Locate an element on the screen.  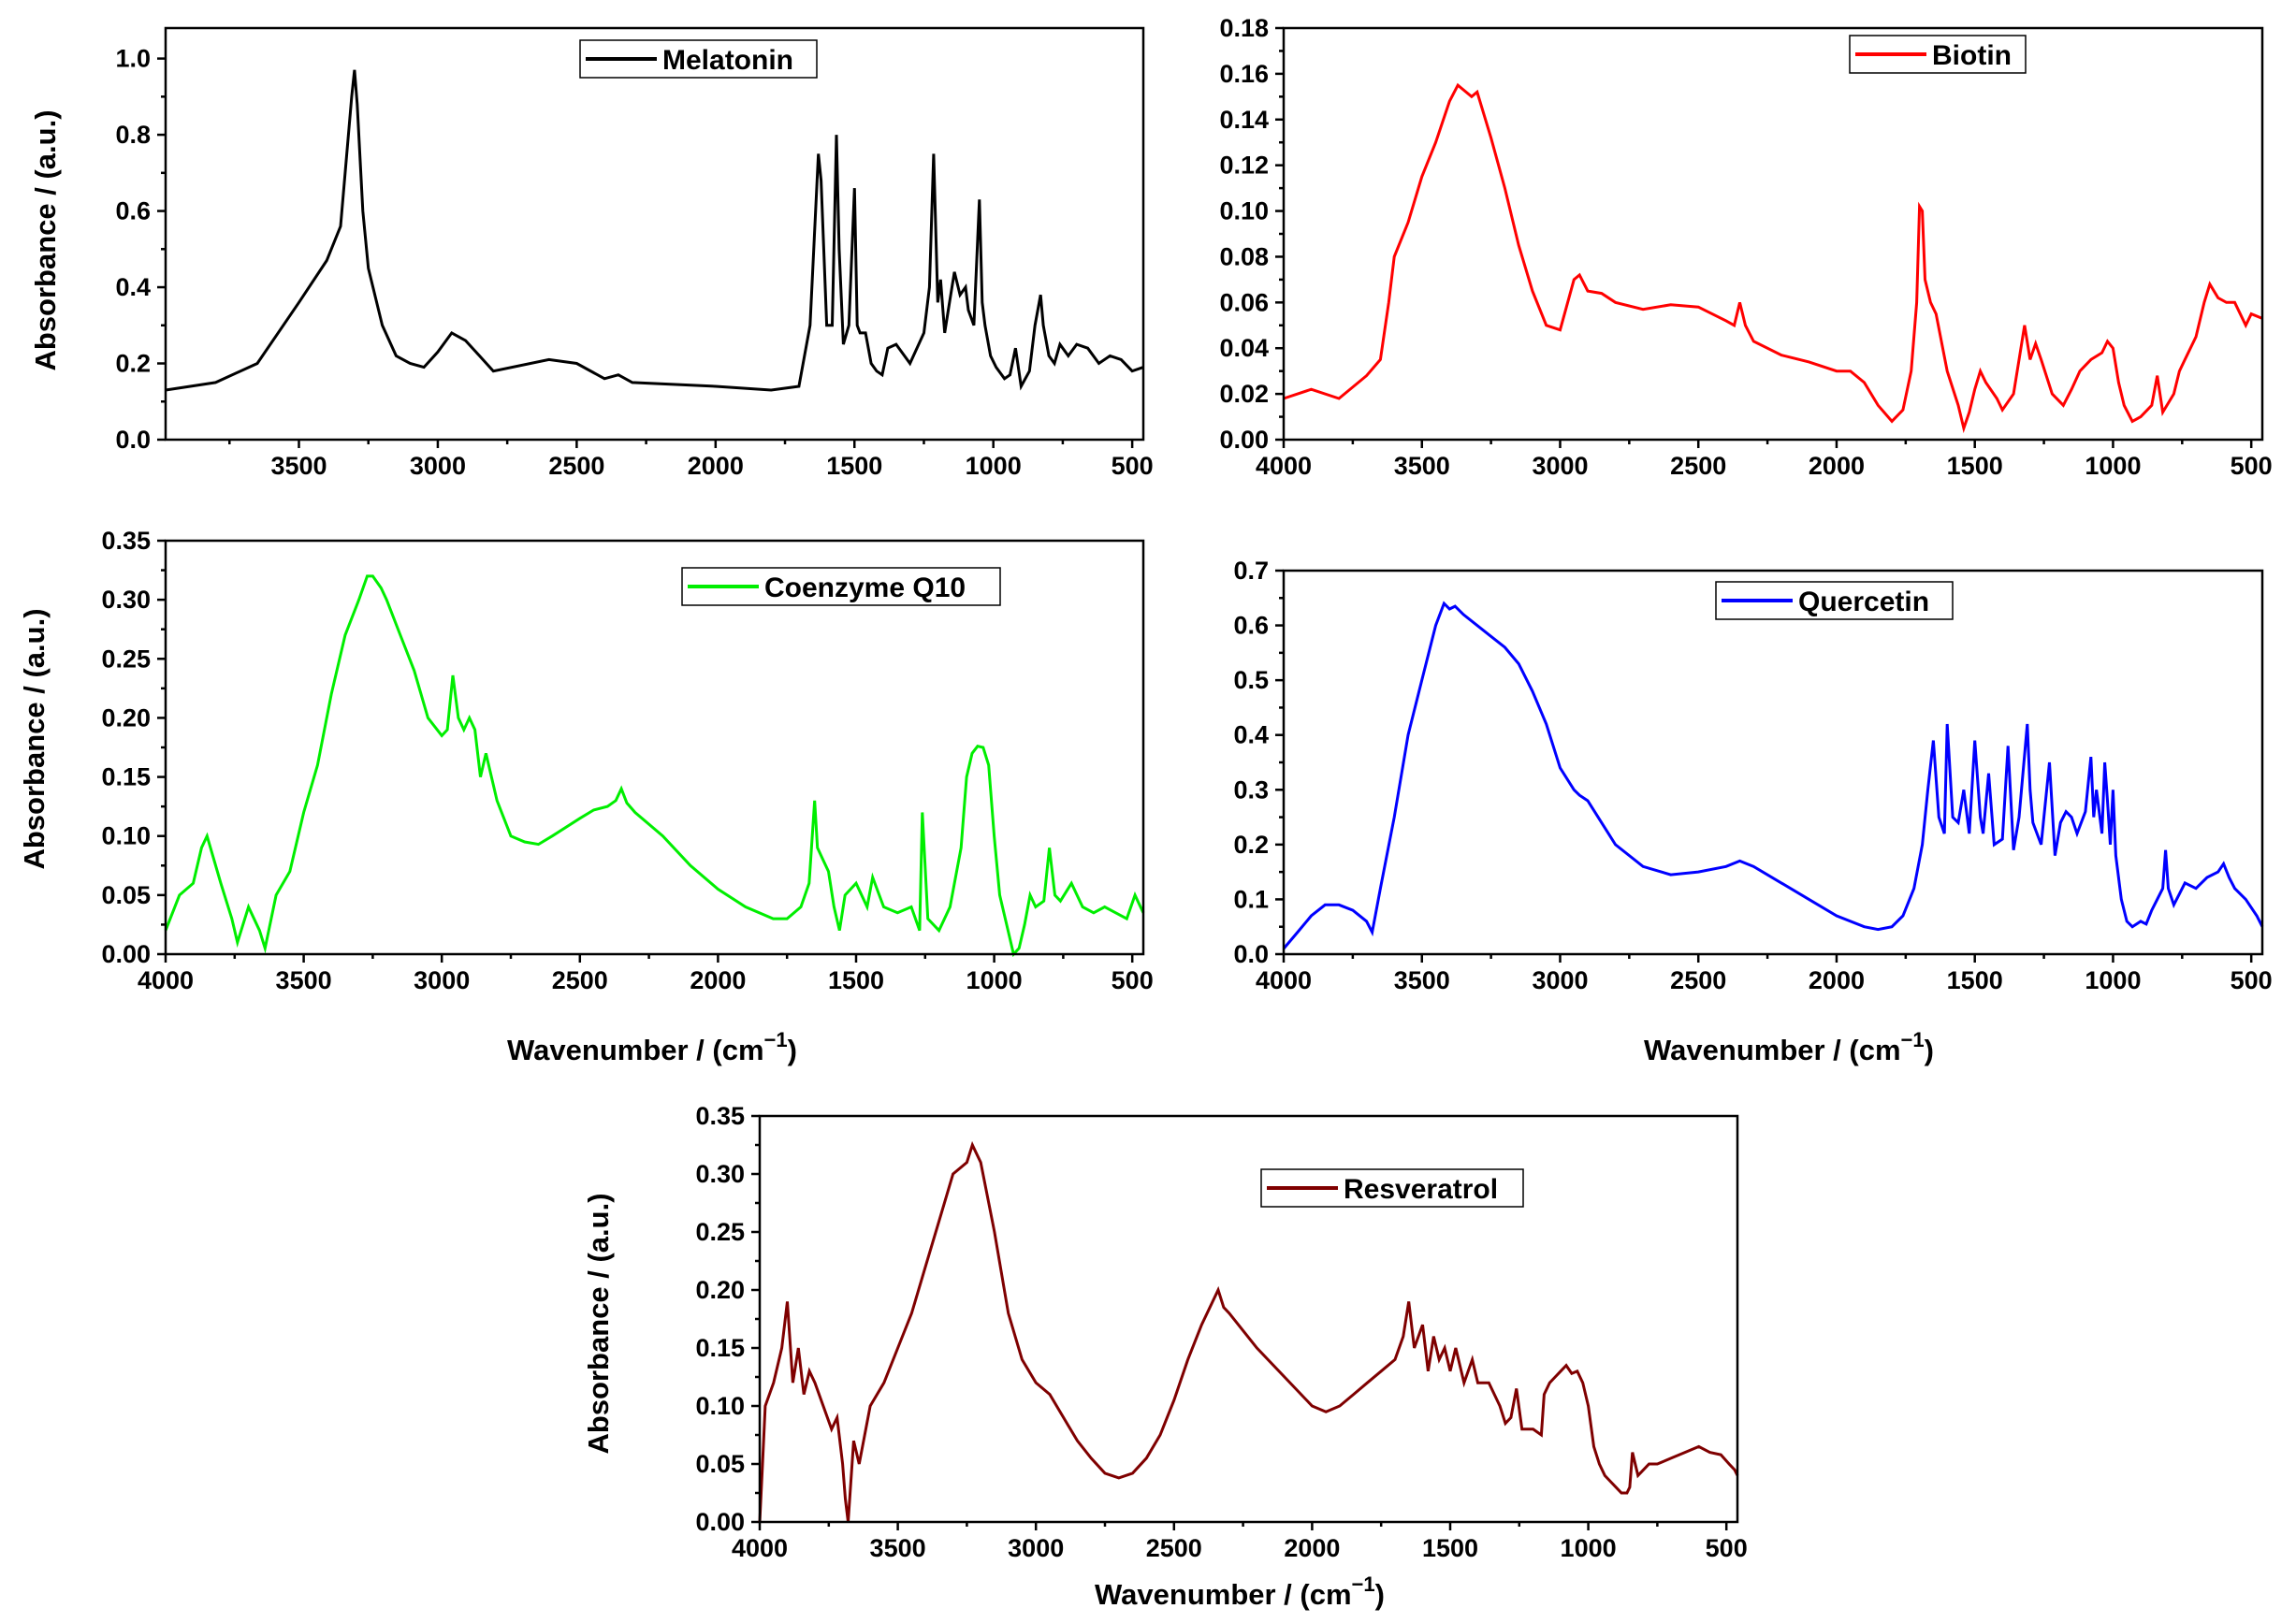
quercetin-x-tick-label: 4000 is located at coordinates (1284, 980).